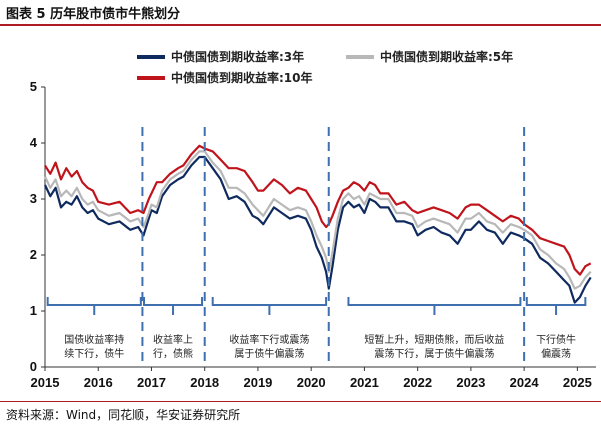 Image resolution: width=601 pixels, height=426 pixels. What do you see at coordinates (204, 382) in the screenshot?
I see `x-tick-label: 2018` at bounding box center [204, 382].